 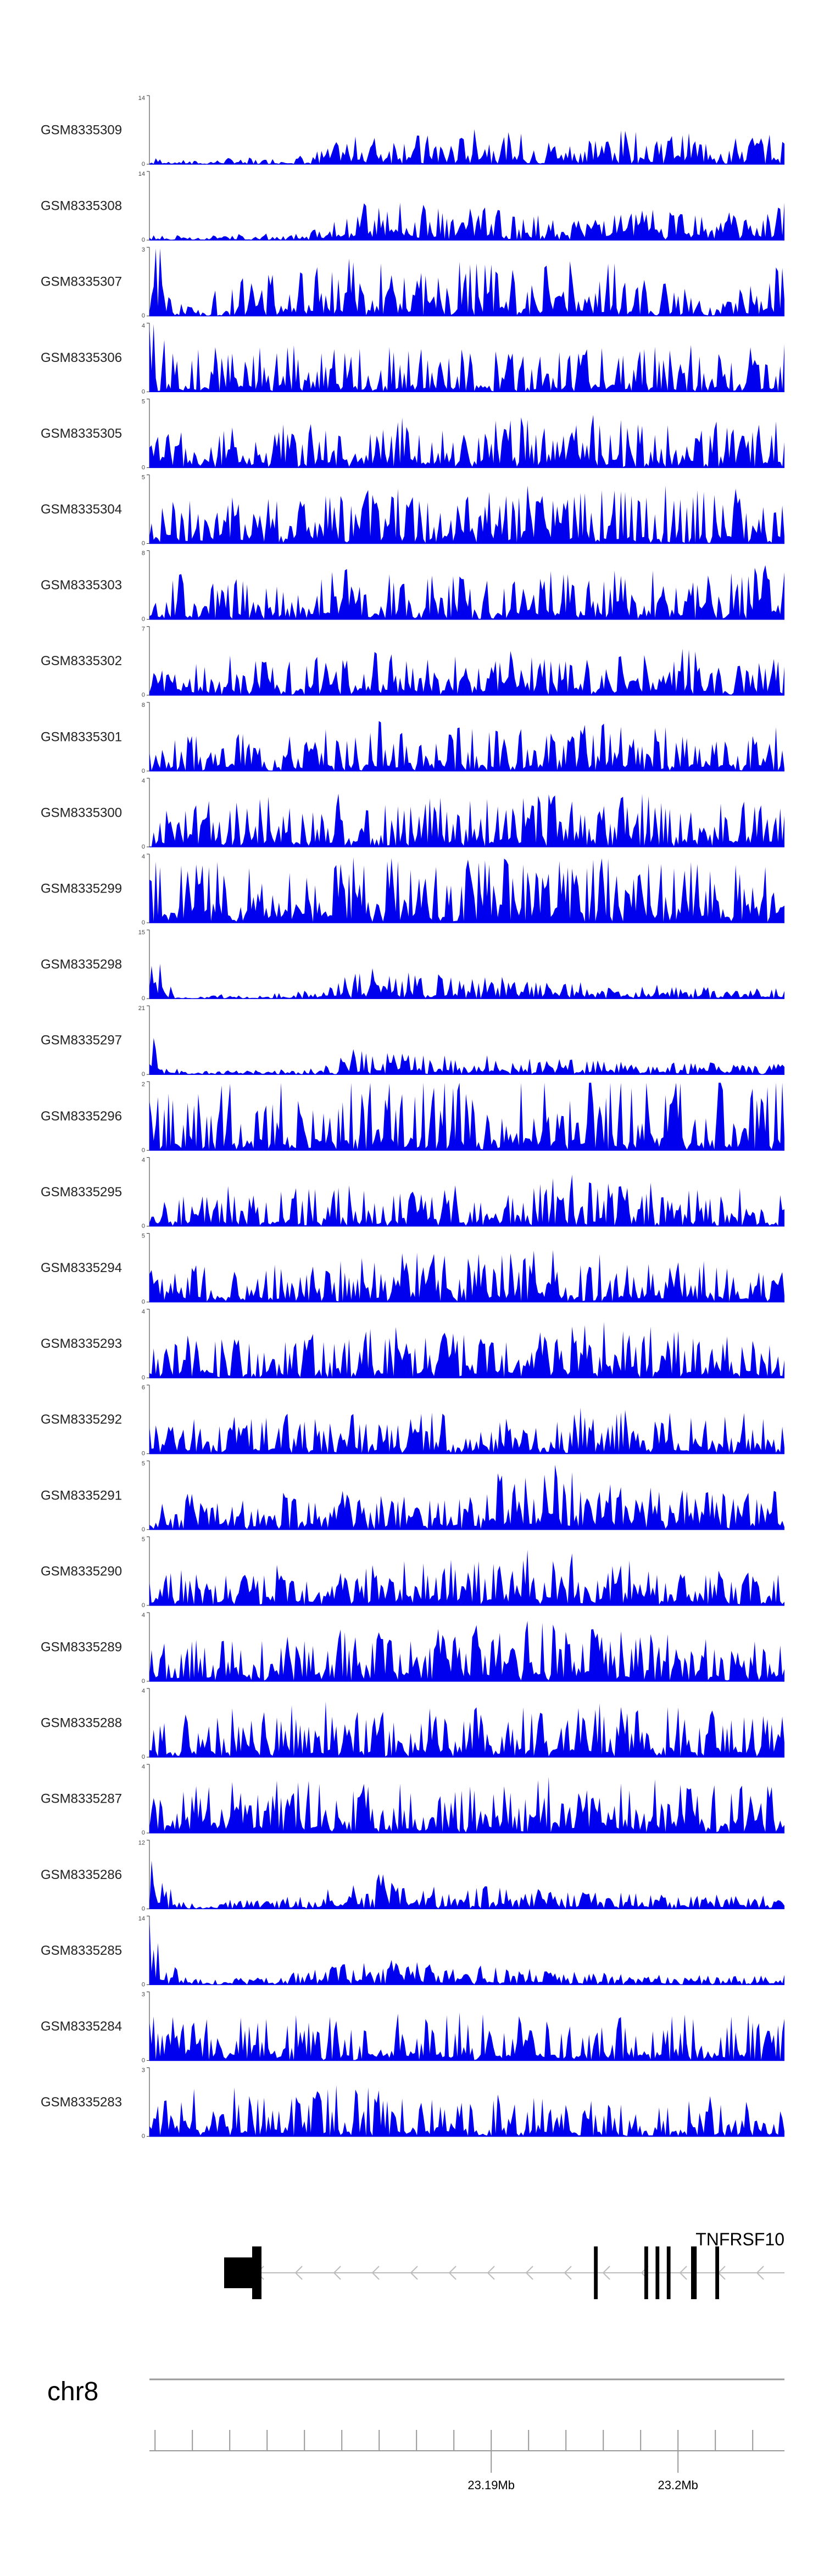 What do you see at coordinates (82, 736) in the screenshot?
I see `track-label: GSM8335301` at bounding box center [82, 736].